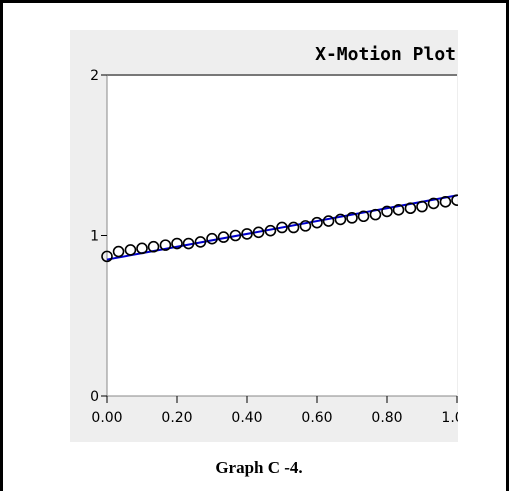 The height and width of the screenshot is (491, 518). Describe the element at coordinates (259, 467) in the screenshot. I see `figure-caption: Graph C -4.` at that location.